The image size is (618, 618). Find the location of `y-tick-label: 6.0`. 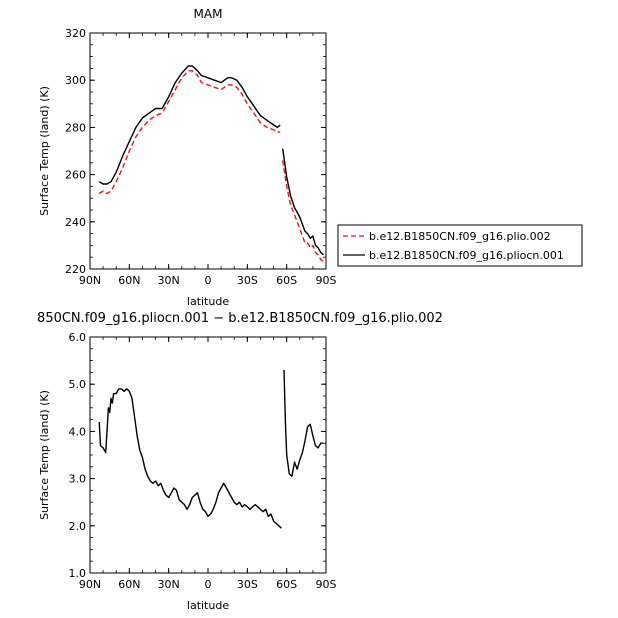

y-tick-label: 6.0 is located at coordinates (78, 337).